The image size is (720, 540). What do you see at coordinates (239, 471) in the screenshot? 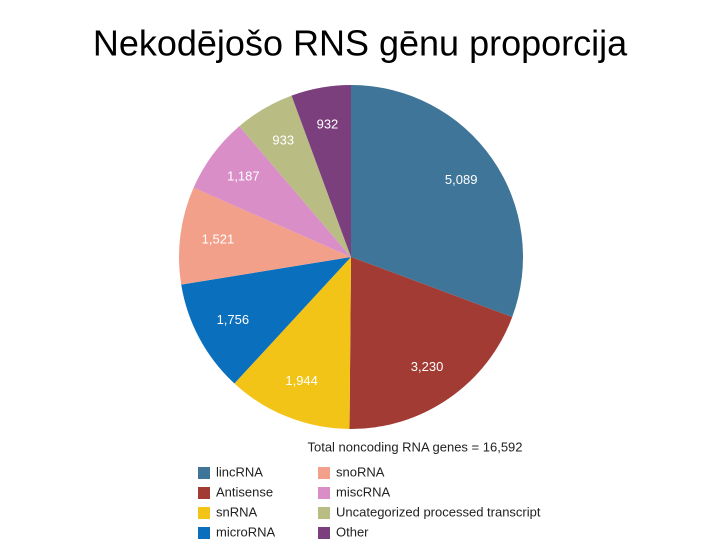
I see `legend-label: lincRNA` at bounding box center [239, 471].